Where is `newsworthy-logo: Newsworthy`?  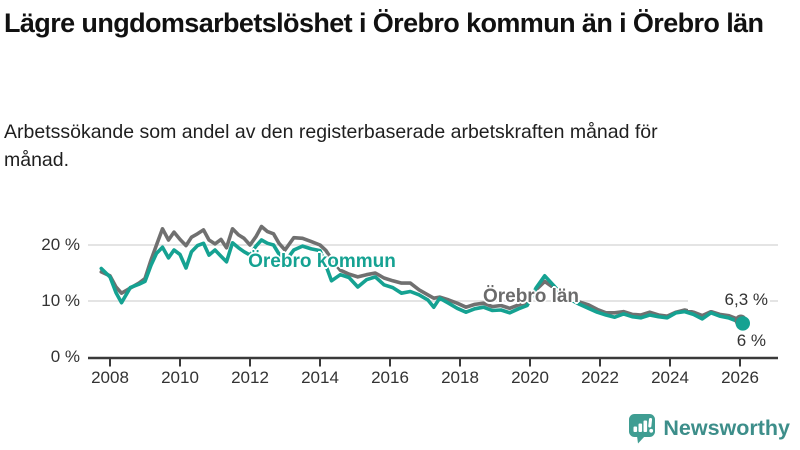
newsworthy-logo: Newsworthy is located at coordinates (709, 428).